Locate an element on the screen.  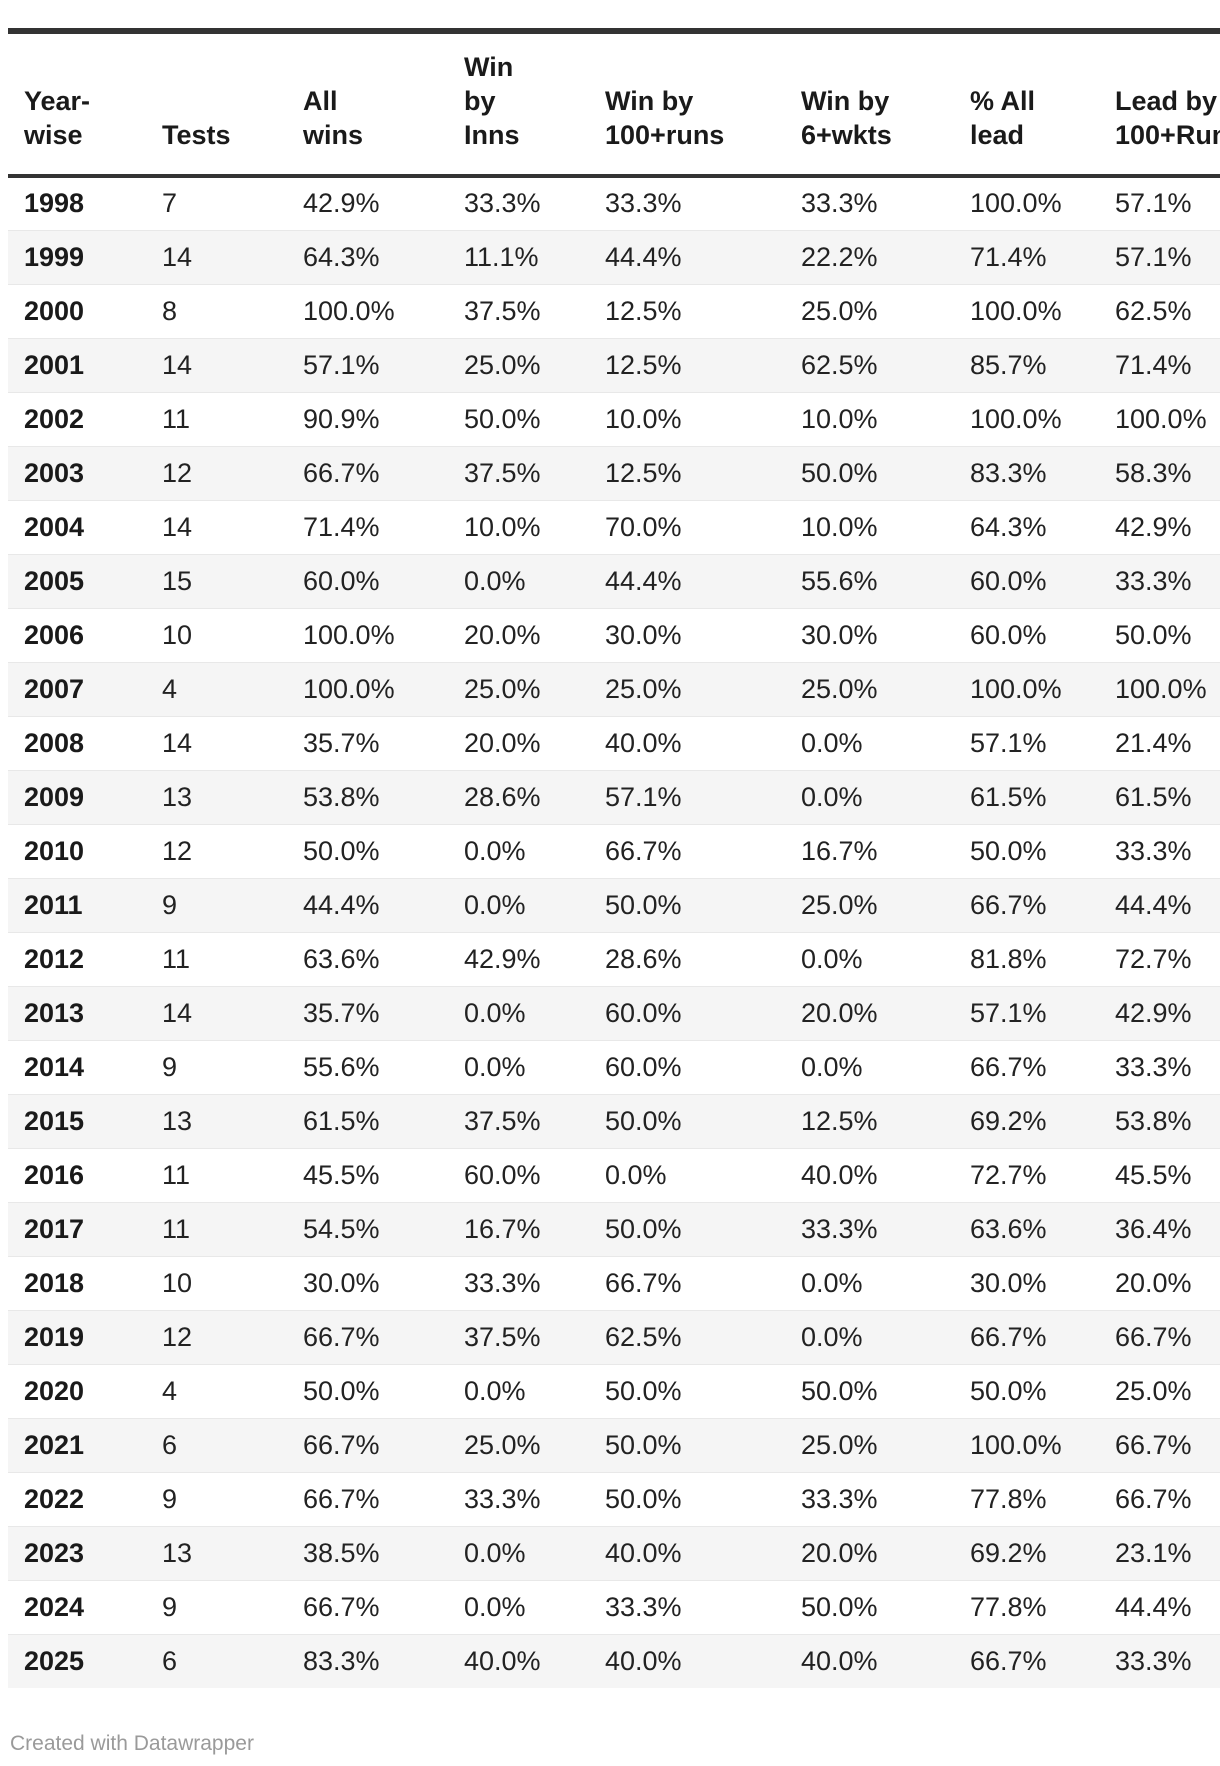
cell-year: 2009 is located at coordinates (77, 796).